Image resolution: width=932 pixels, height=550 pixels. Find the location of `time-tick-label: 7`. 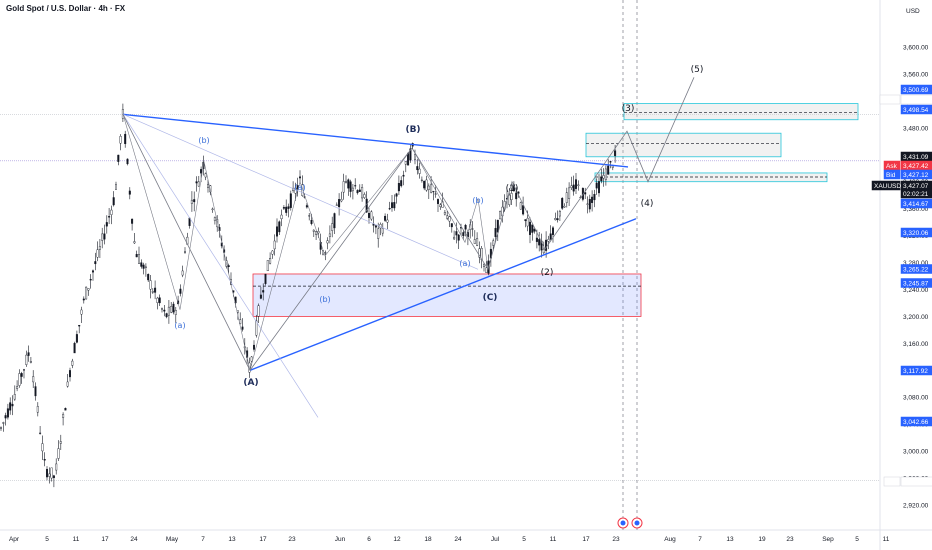

time-tick-label: 7 is located at coordinates (203, 539).